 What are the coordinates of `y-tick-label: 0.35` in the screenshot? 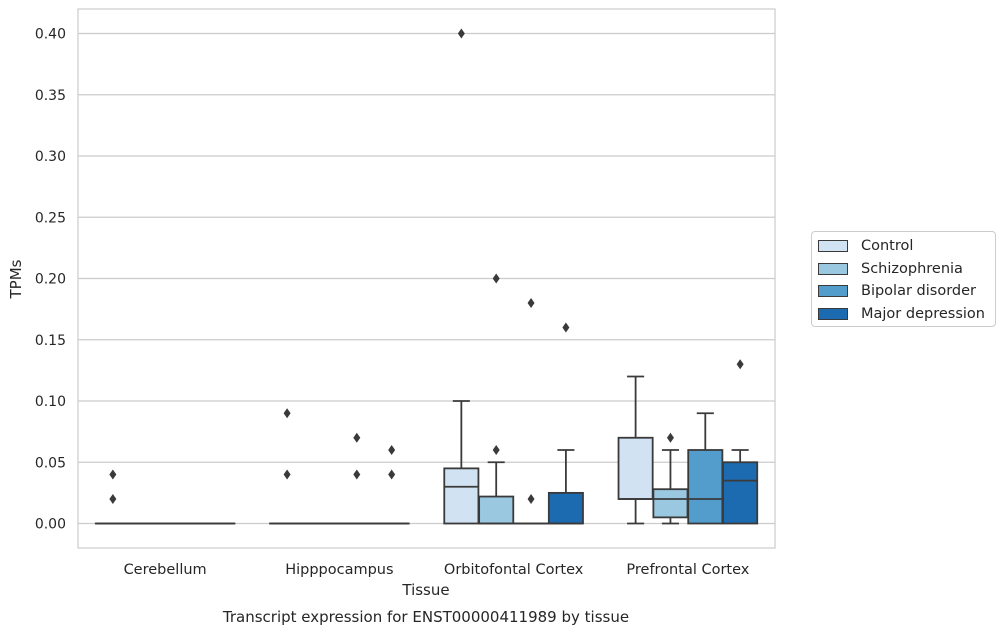 It's located at (50, 96).